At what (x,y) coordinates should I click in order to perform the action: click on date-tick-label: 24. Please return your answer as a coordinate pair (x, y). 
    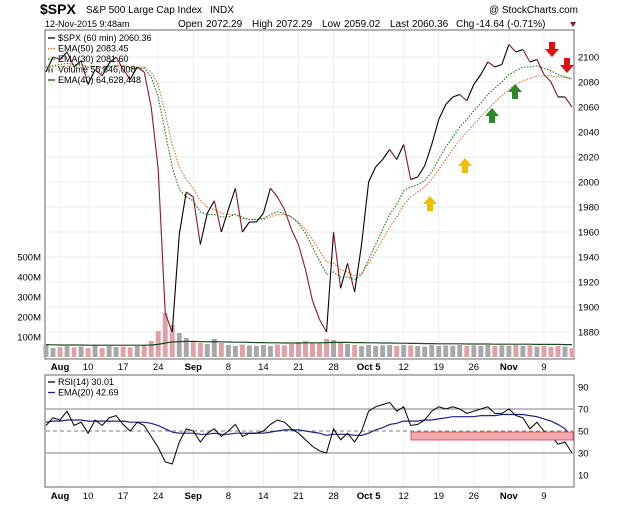
    Looking at the image, I should click on (158, 367).